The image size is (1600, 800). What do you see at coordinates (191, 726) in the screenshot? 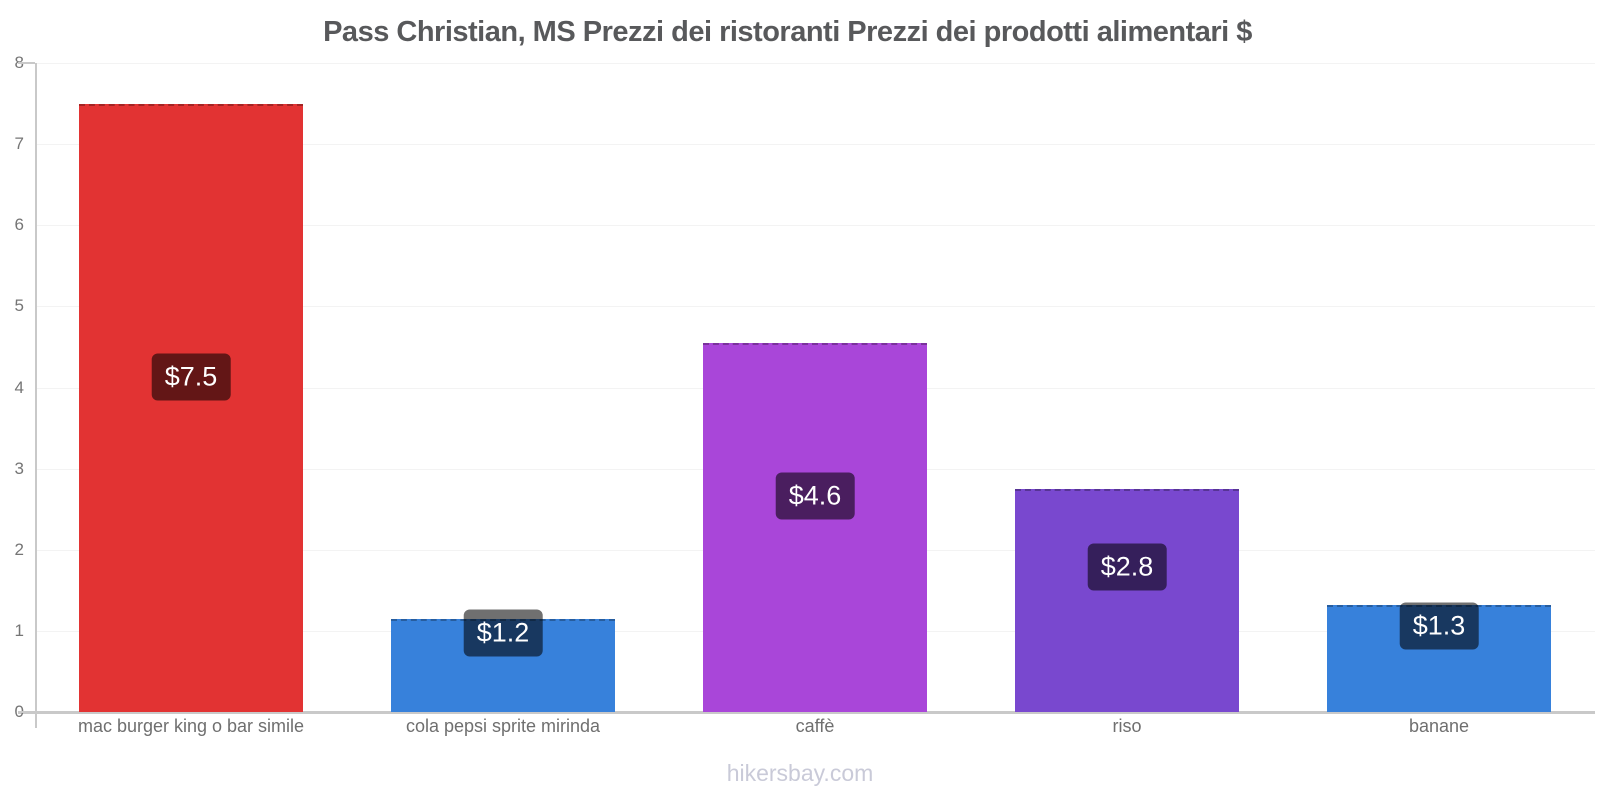
I see `x-axis-category-label: mac burger king o bar simile` at bounding box center [191, 726].